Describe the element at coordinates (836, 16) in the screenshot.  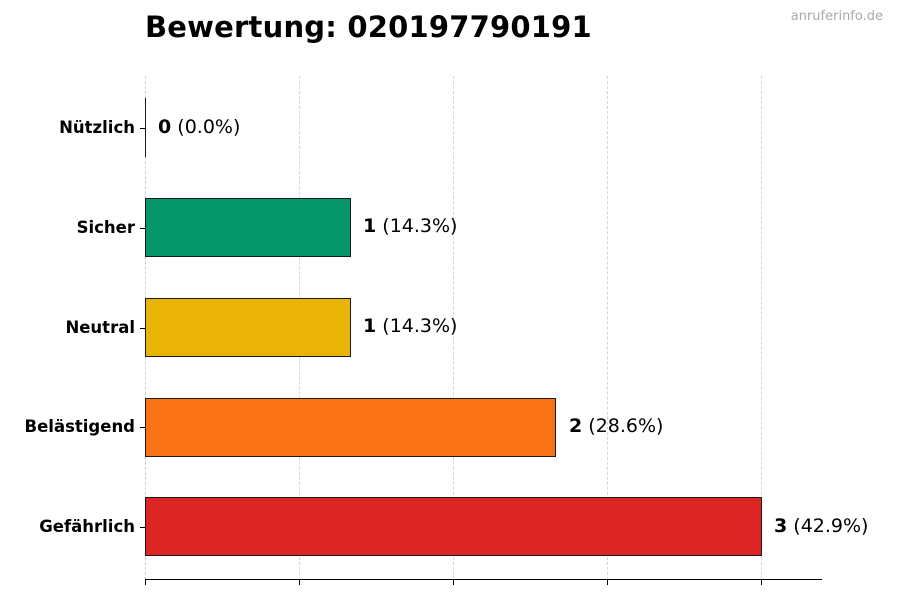
I see `watermark: anruferinfo.de` at that location.